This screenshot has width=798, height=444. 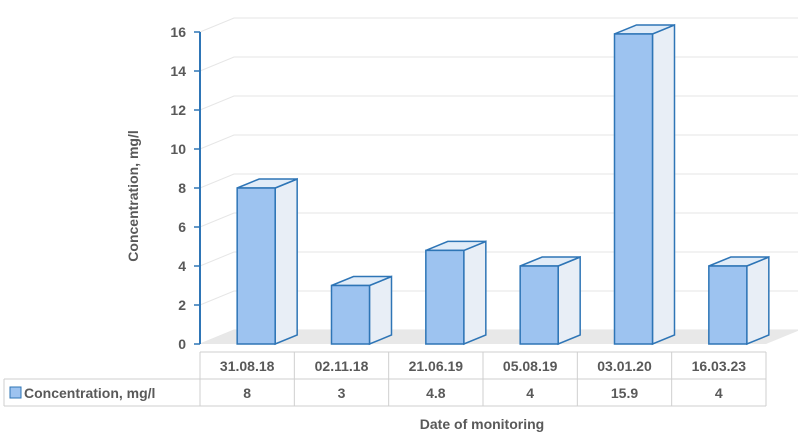 What do you see at coordinates (482, 424) in the screenshot?
I see `x-axis-title: Date of monitoring` at bounding box center [482, 424].